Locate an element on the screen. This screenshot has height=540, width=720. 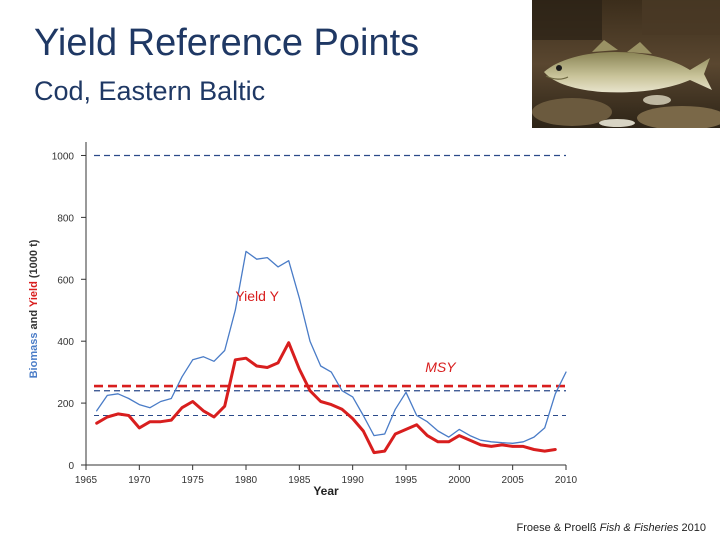
slide-title: Yield Reference Points is located at coordinates (227, 43).